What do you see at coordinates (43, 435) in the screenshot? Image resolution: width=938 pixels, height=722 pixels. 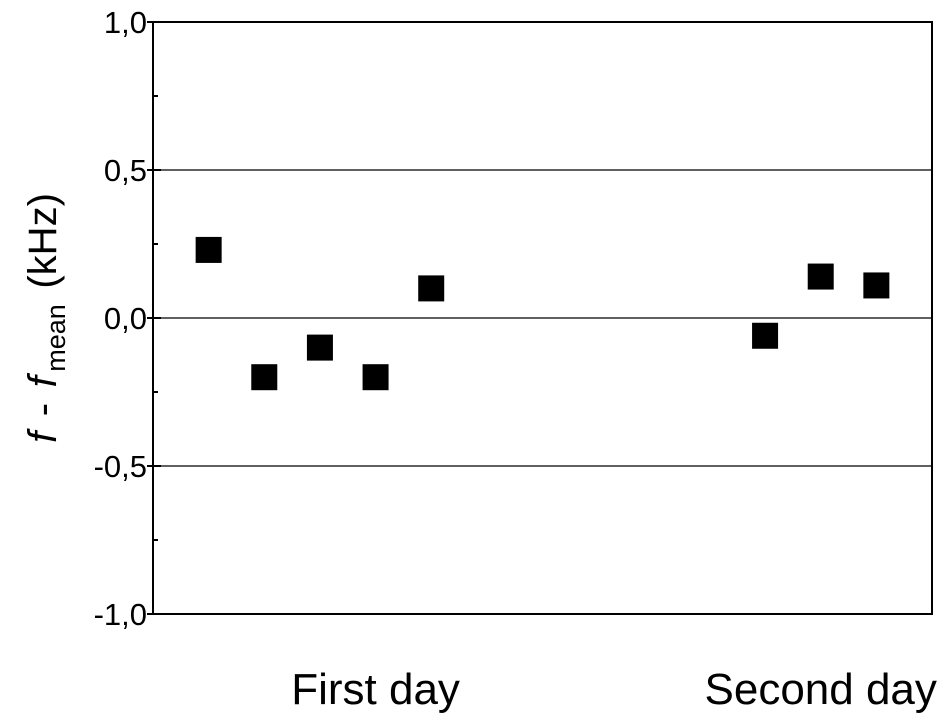 I see `ylabel-f1: f` at bounding box center [43, 435].